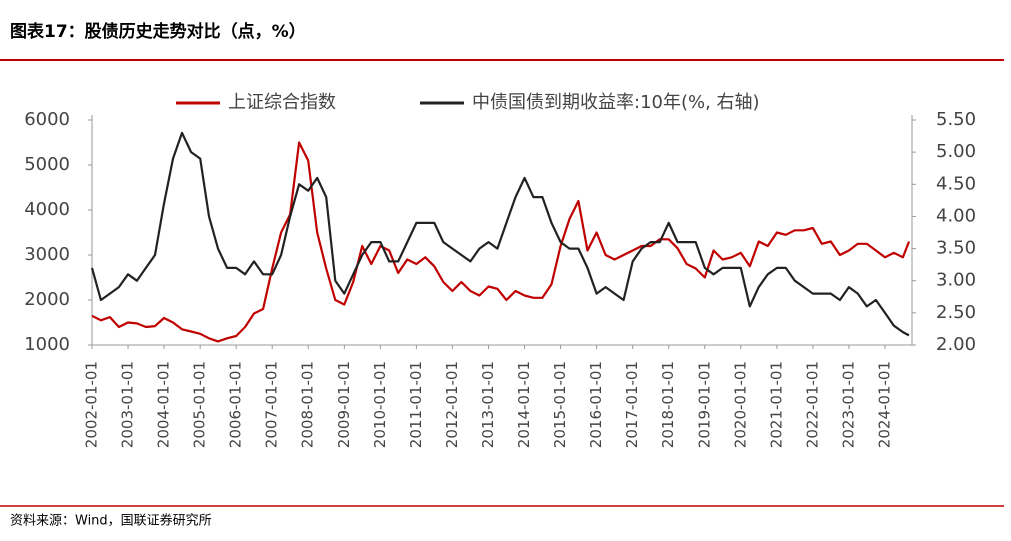  Describe the element at coordinates (848, 404) in the screenshot. I see `x-tick-label: 2023-01-01` at that location.